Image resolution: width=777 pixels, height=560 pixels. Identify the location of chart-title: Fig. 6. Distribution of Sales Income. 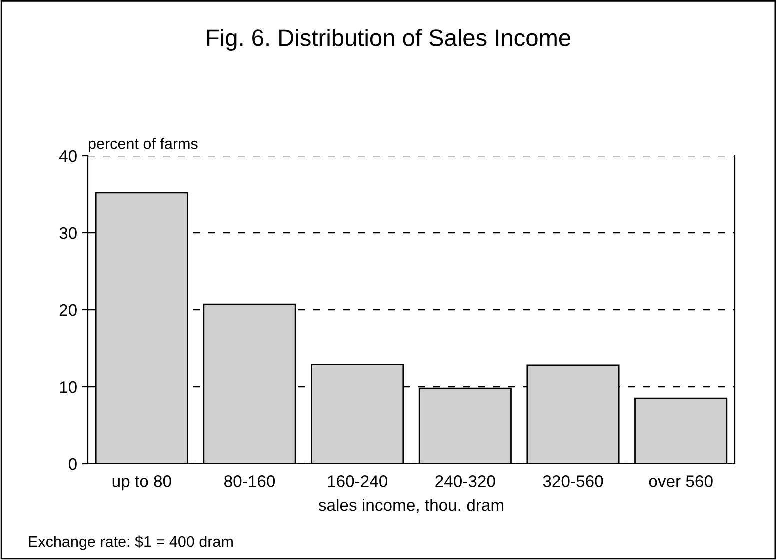
(389, 40).